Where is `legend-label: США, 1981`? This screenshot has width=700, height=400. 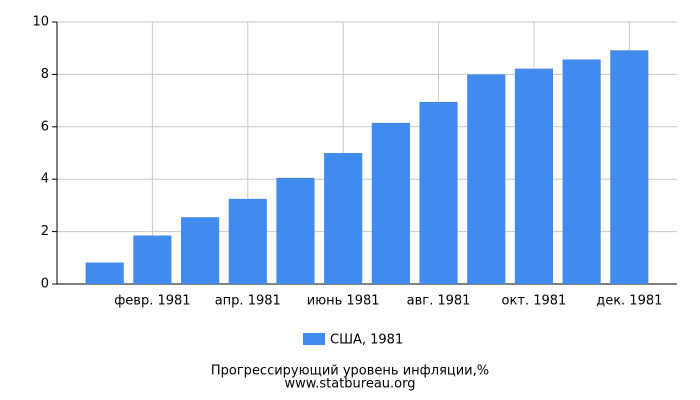 legend-label: США, 1981 is located at coordinates (366, 340).